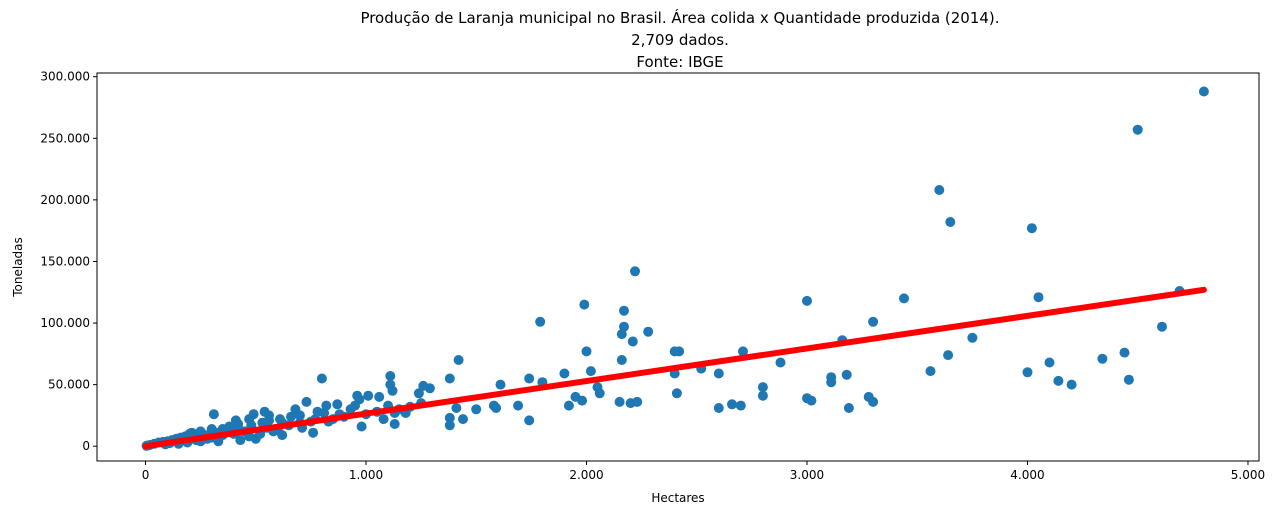 This screenshot has height=514, width=1279. Describe the element at coordinates (680, 62) in the screenshot. I see `chart-title-line-3: Fonte: IBGE` at that location.